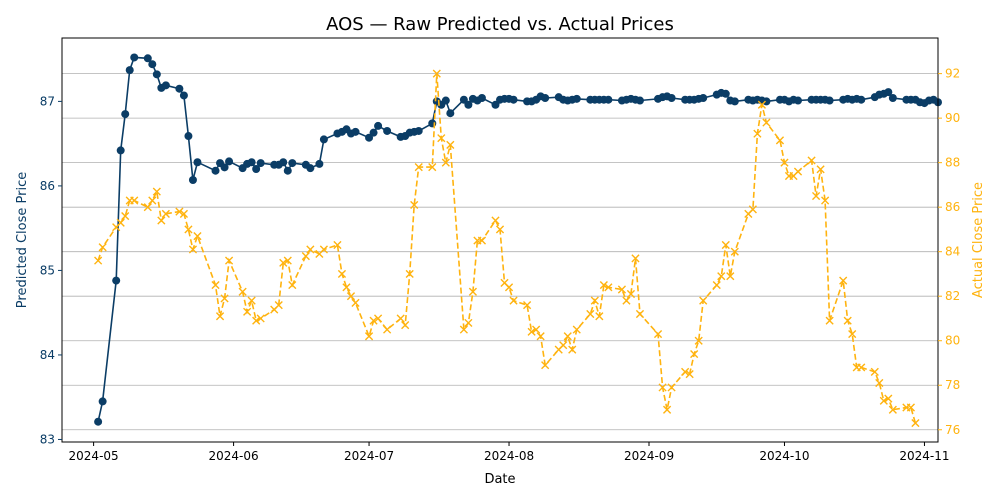  I want to click on x-tick-label: 2024-09, so click(649, 456).